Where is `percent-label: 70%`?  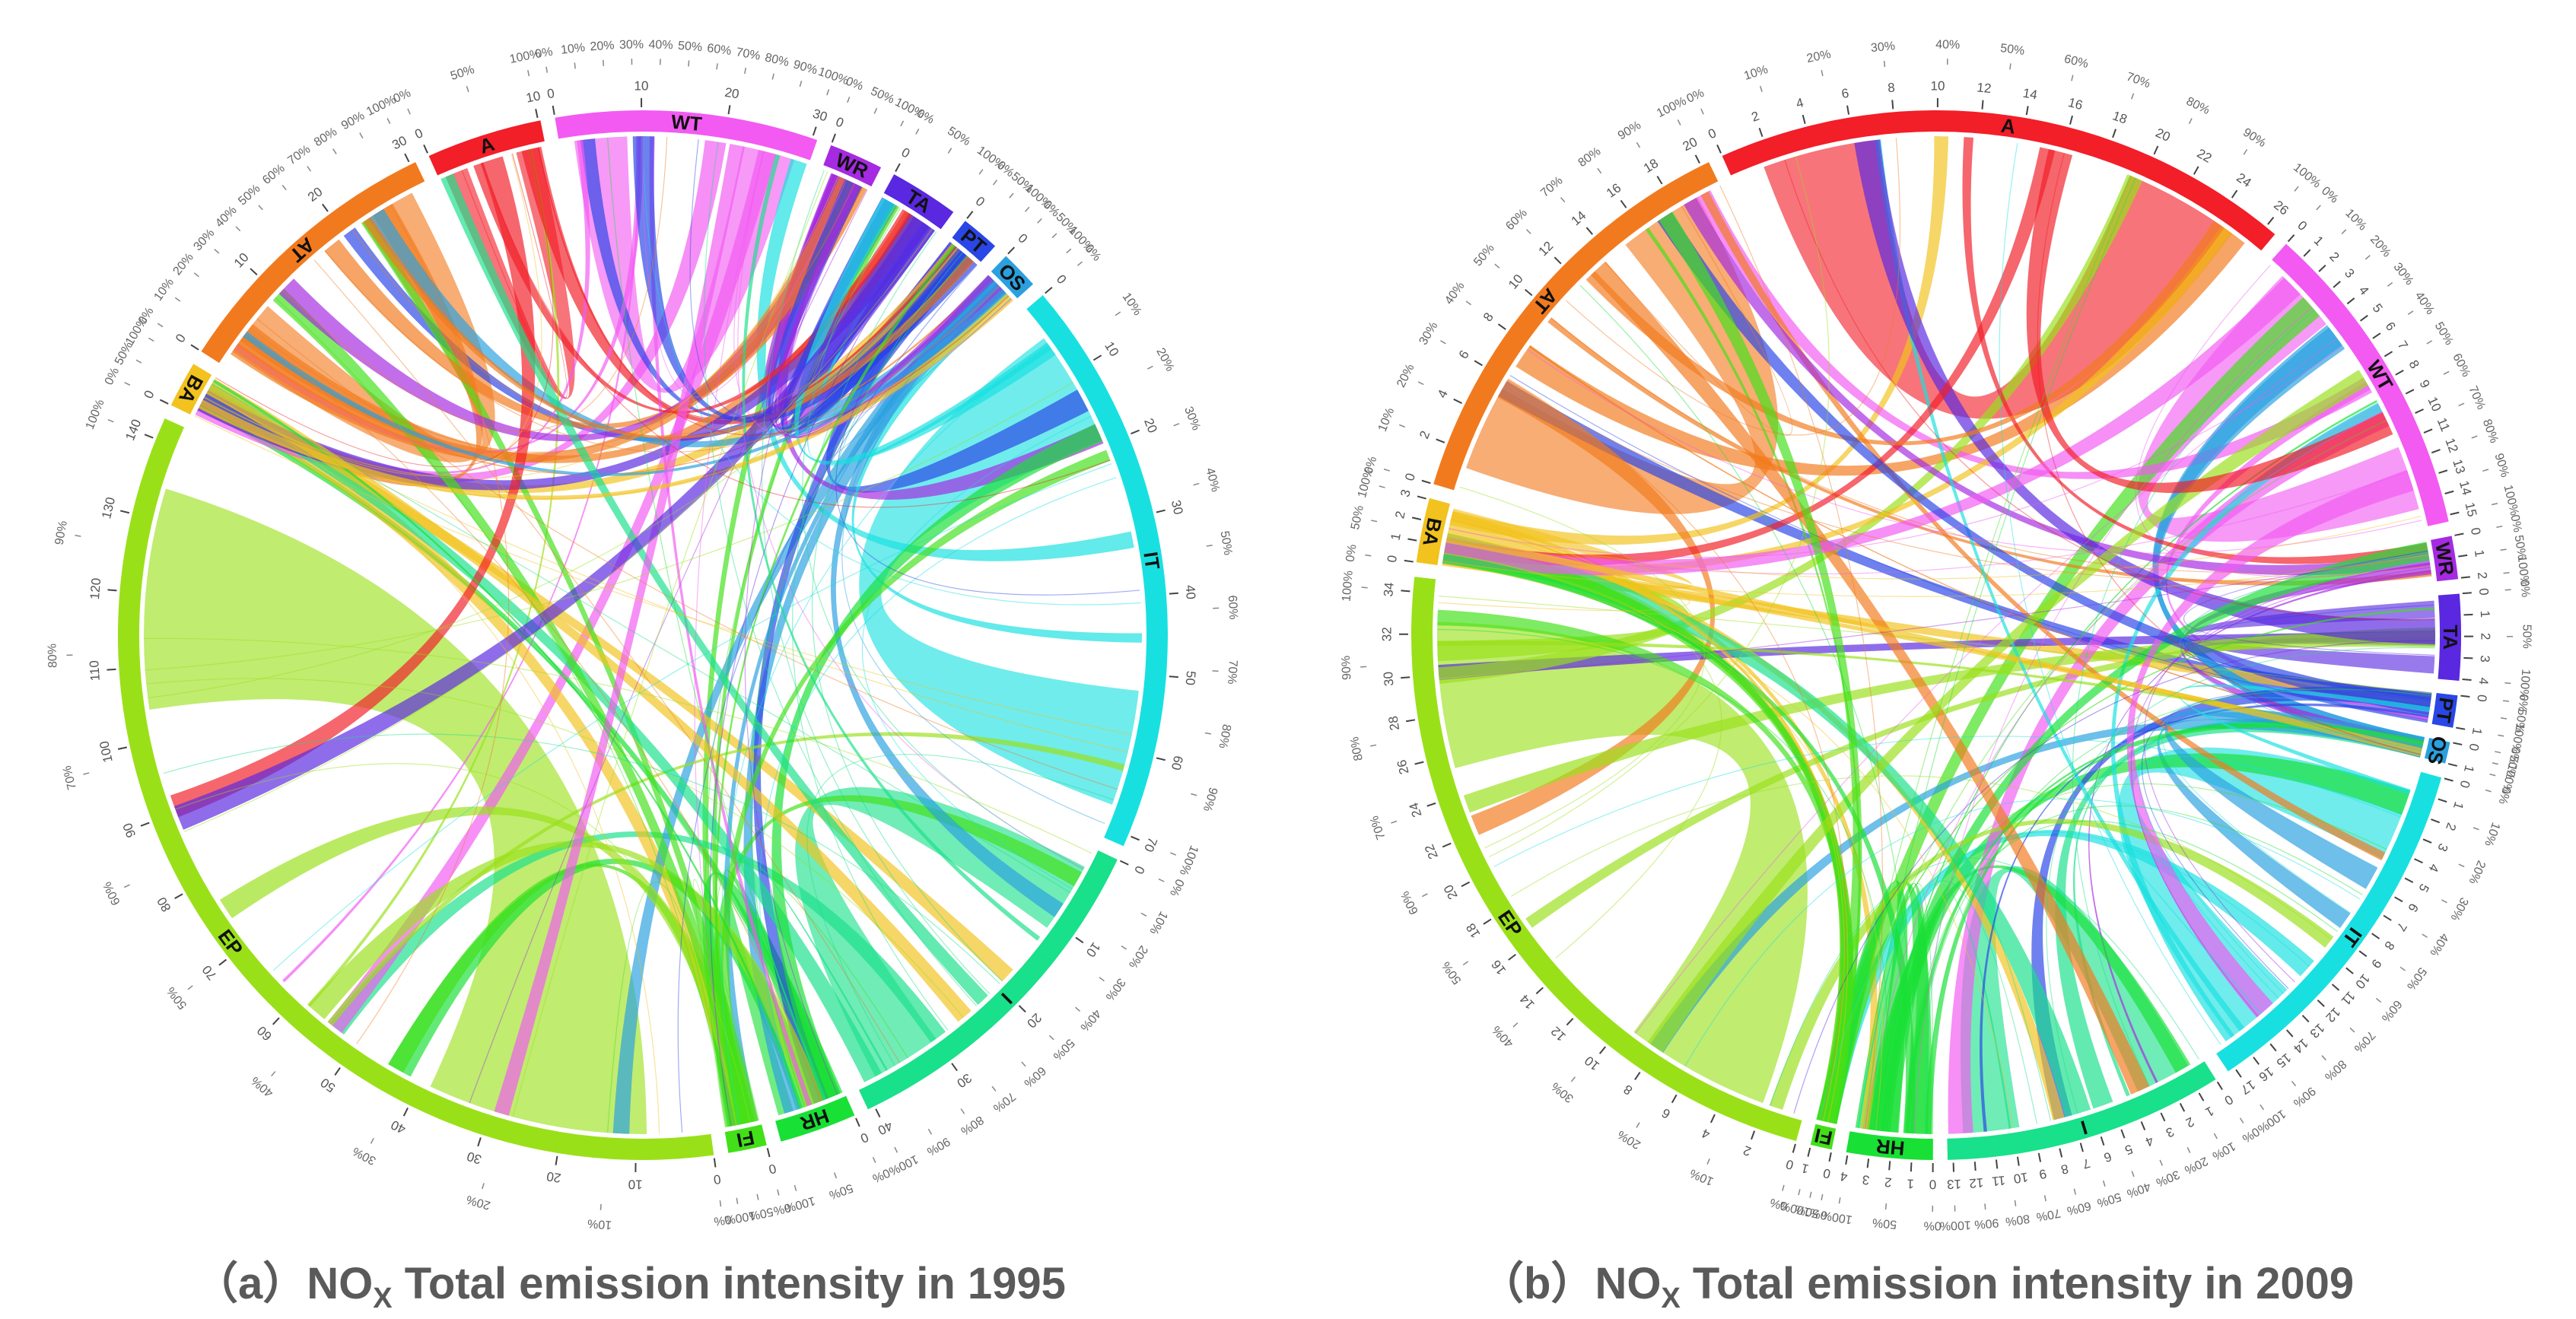
percent-label: 70% is located at coordinates (1551, 187).